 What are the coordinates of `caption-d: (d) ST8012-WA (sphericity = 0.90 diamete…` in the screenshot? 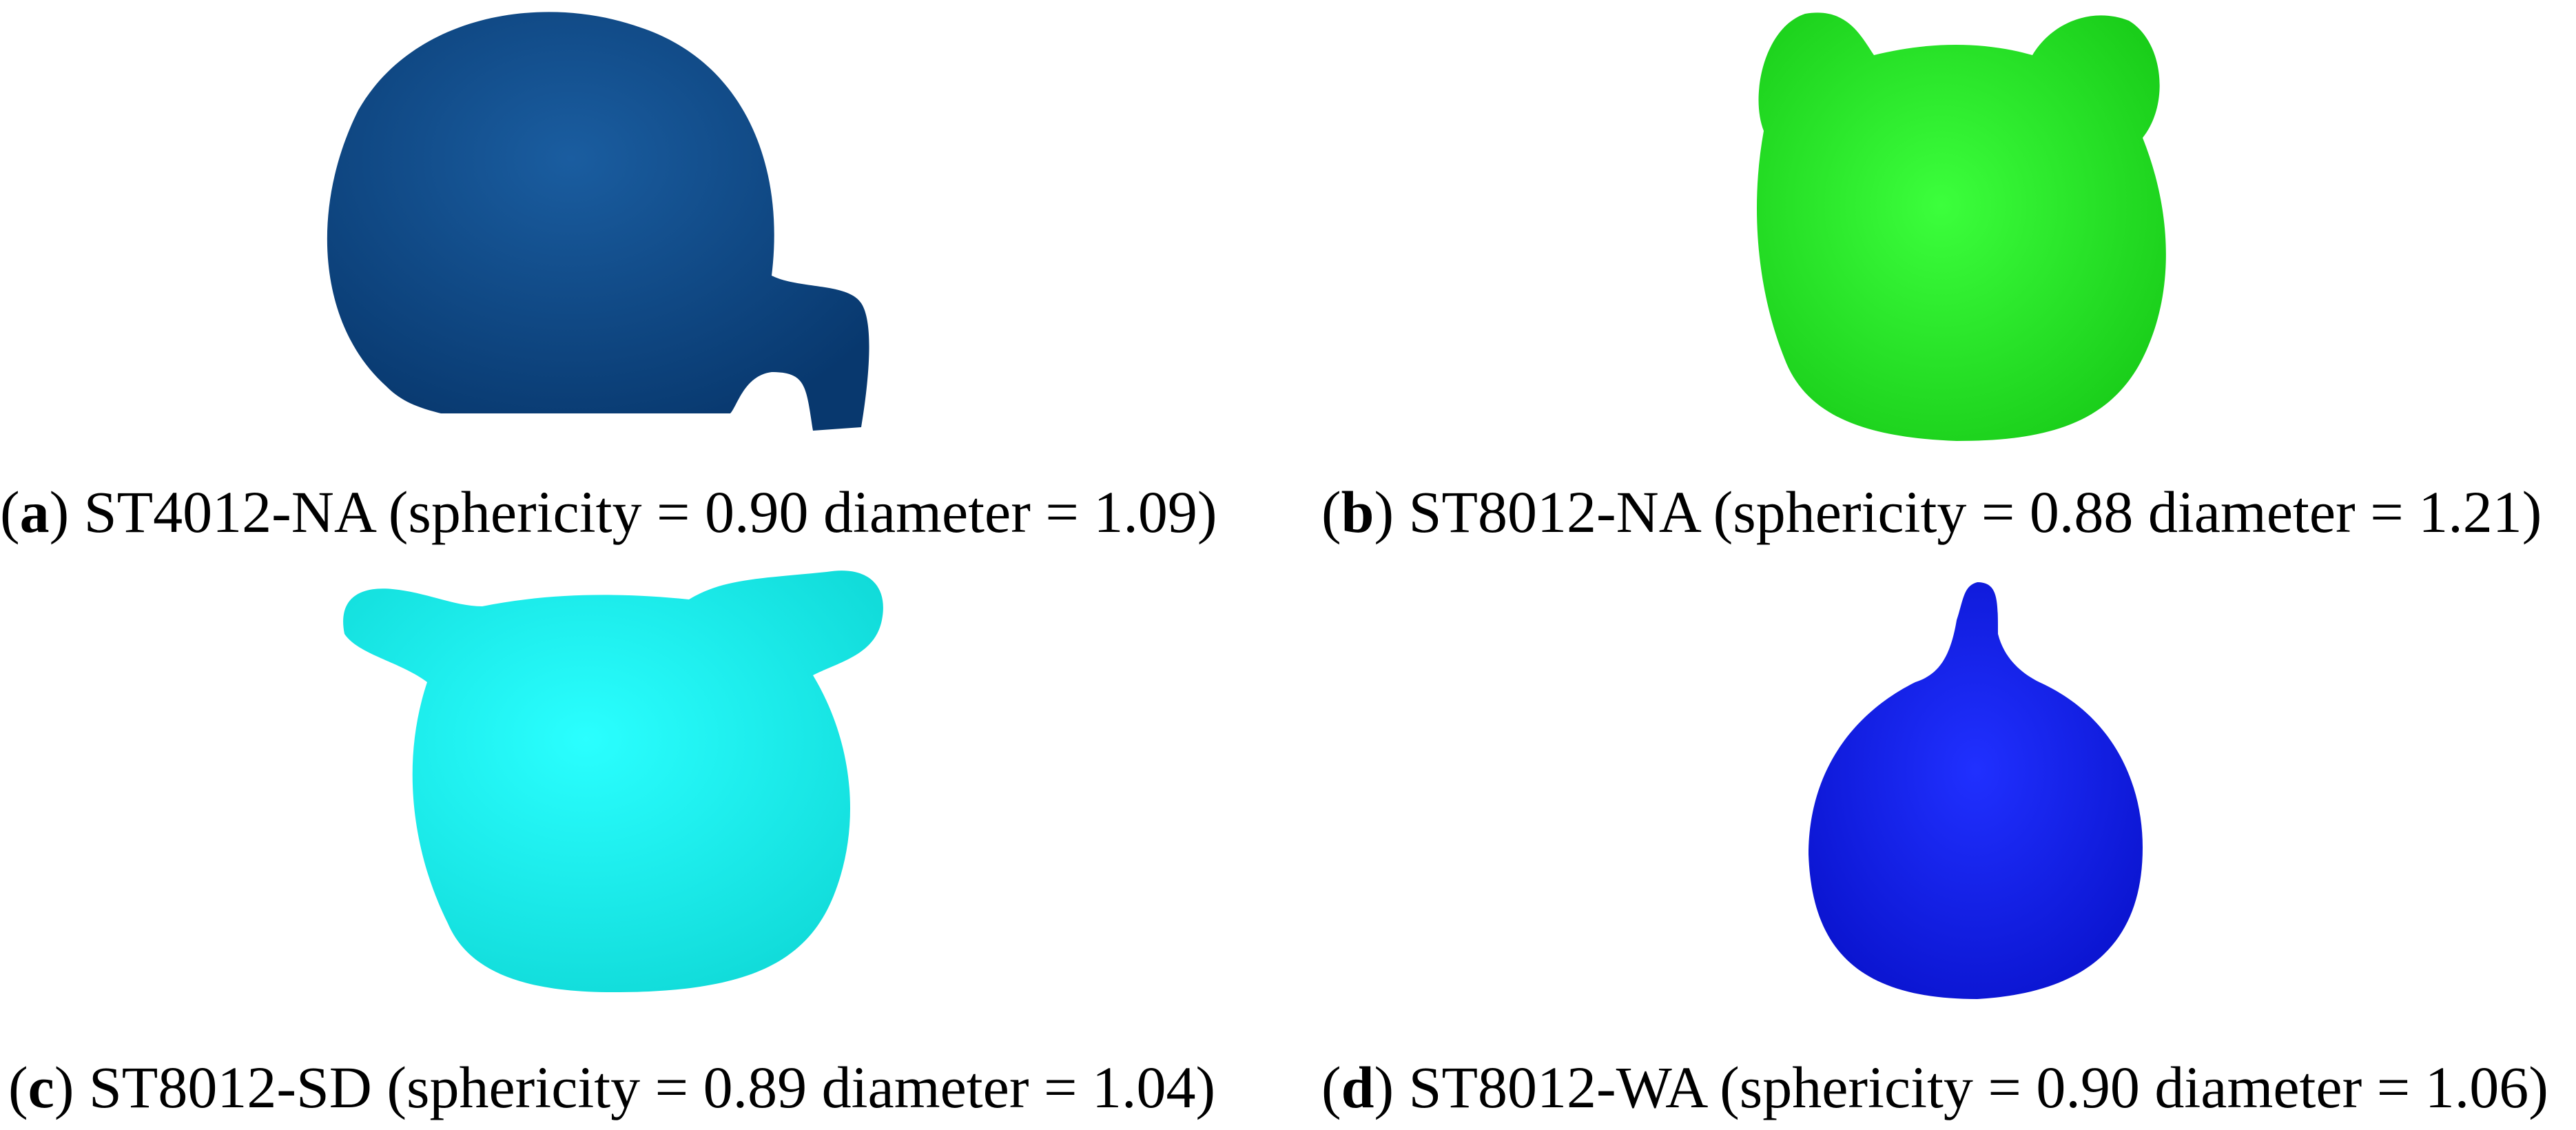 It's located at (1934, 1087).